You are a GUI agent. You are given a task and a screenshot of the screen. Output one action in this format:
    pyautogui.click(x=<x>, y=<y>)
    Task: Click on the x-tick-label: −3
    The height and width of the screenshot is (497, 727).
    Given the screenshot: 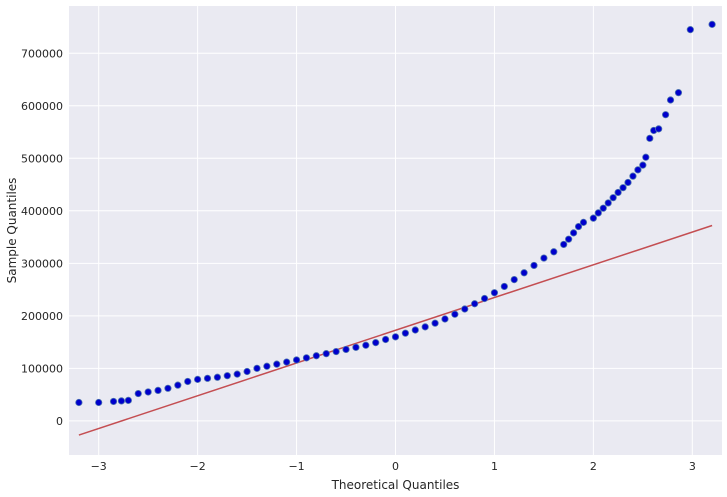 What is the action you would take?
    pyautogui.click(x=99, y=466)
    